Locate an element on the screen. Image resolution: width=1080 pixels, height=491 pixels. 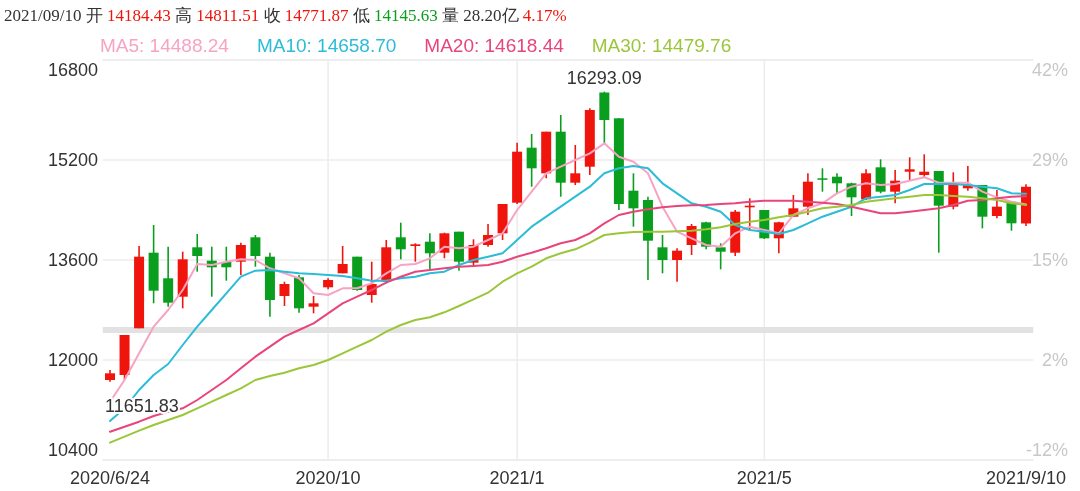
x-tick-label: 2020/6/24 is located at coordinates (110, 478).